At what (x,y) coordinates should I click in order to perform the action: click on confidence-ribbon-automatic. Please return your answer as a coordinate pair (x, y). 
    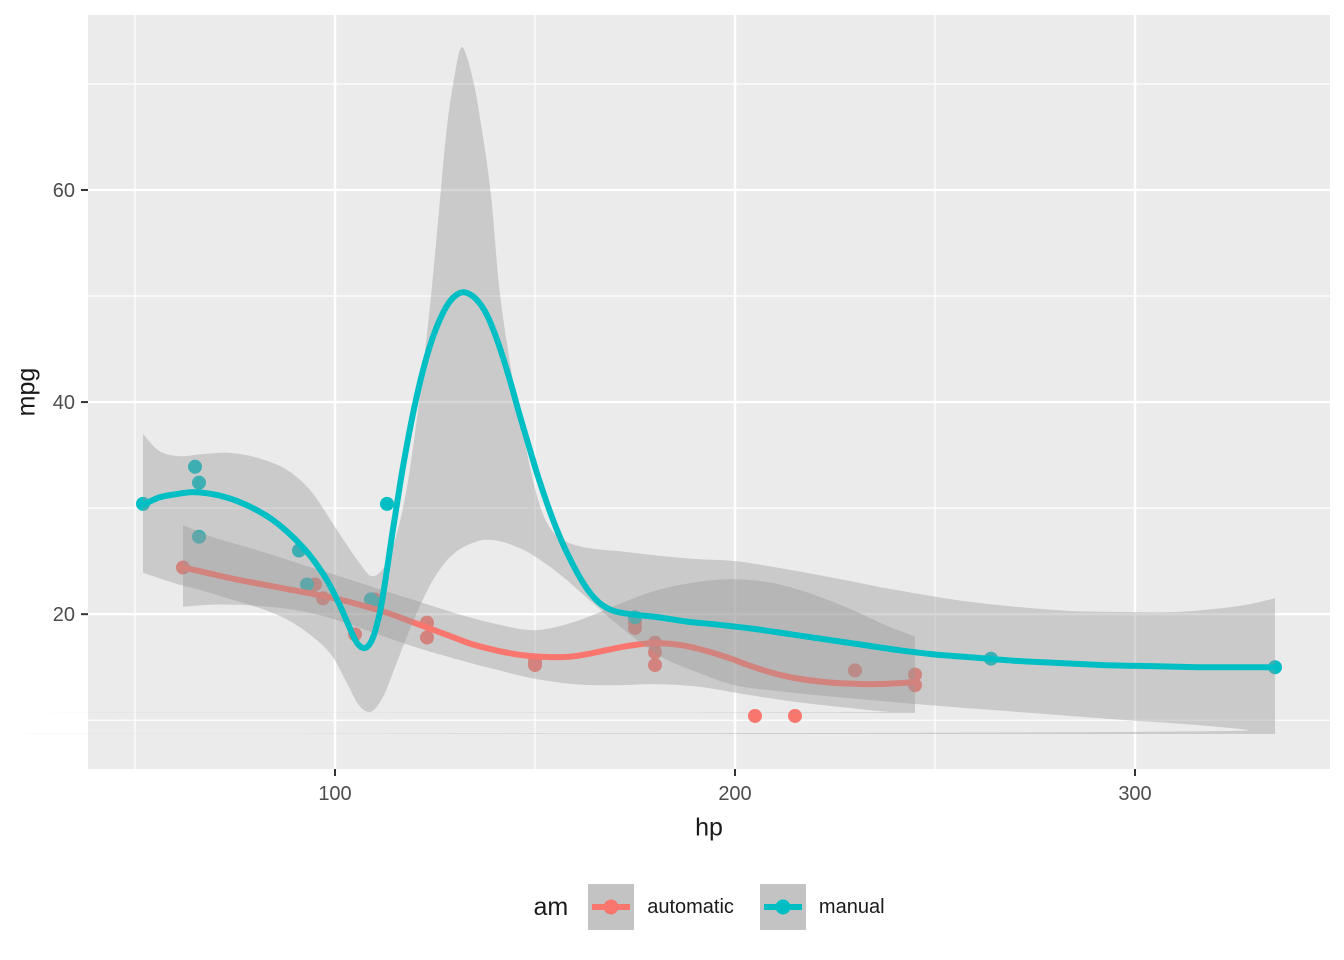
    Looking at the image, I should click on (457, 619).